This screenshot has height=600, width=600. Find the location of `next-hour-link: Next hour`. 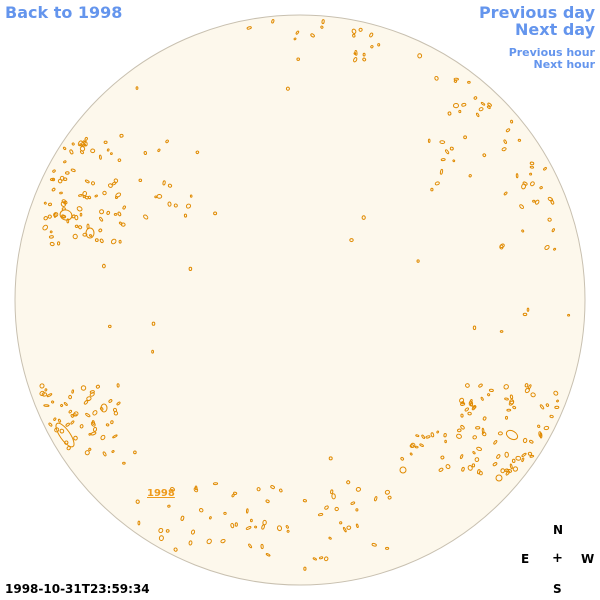

next-hour-link: Next hour is located at coordinates (564, 64).